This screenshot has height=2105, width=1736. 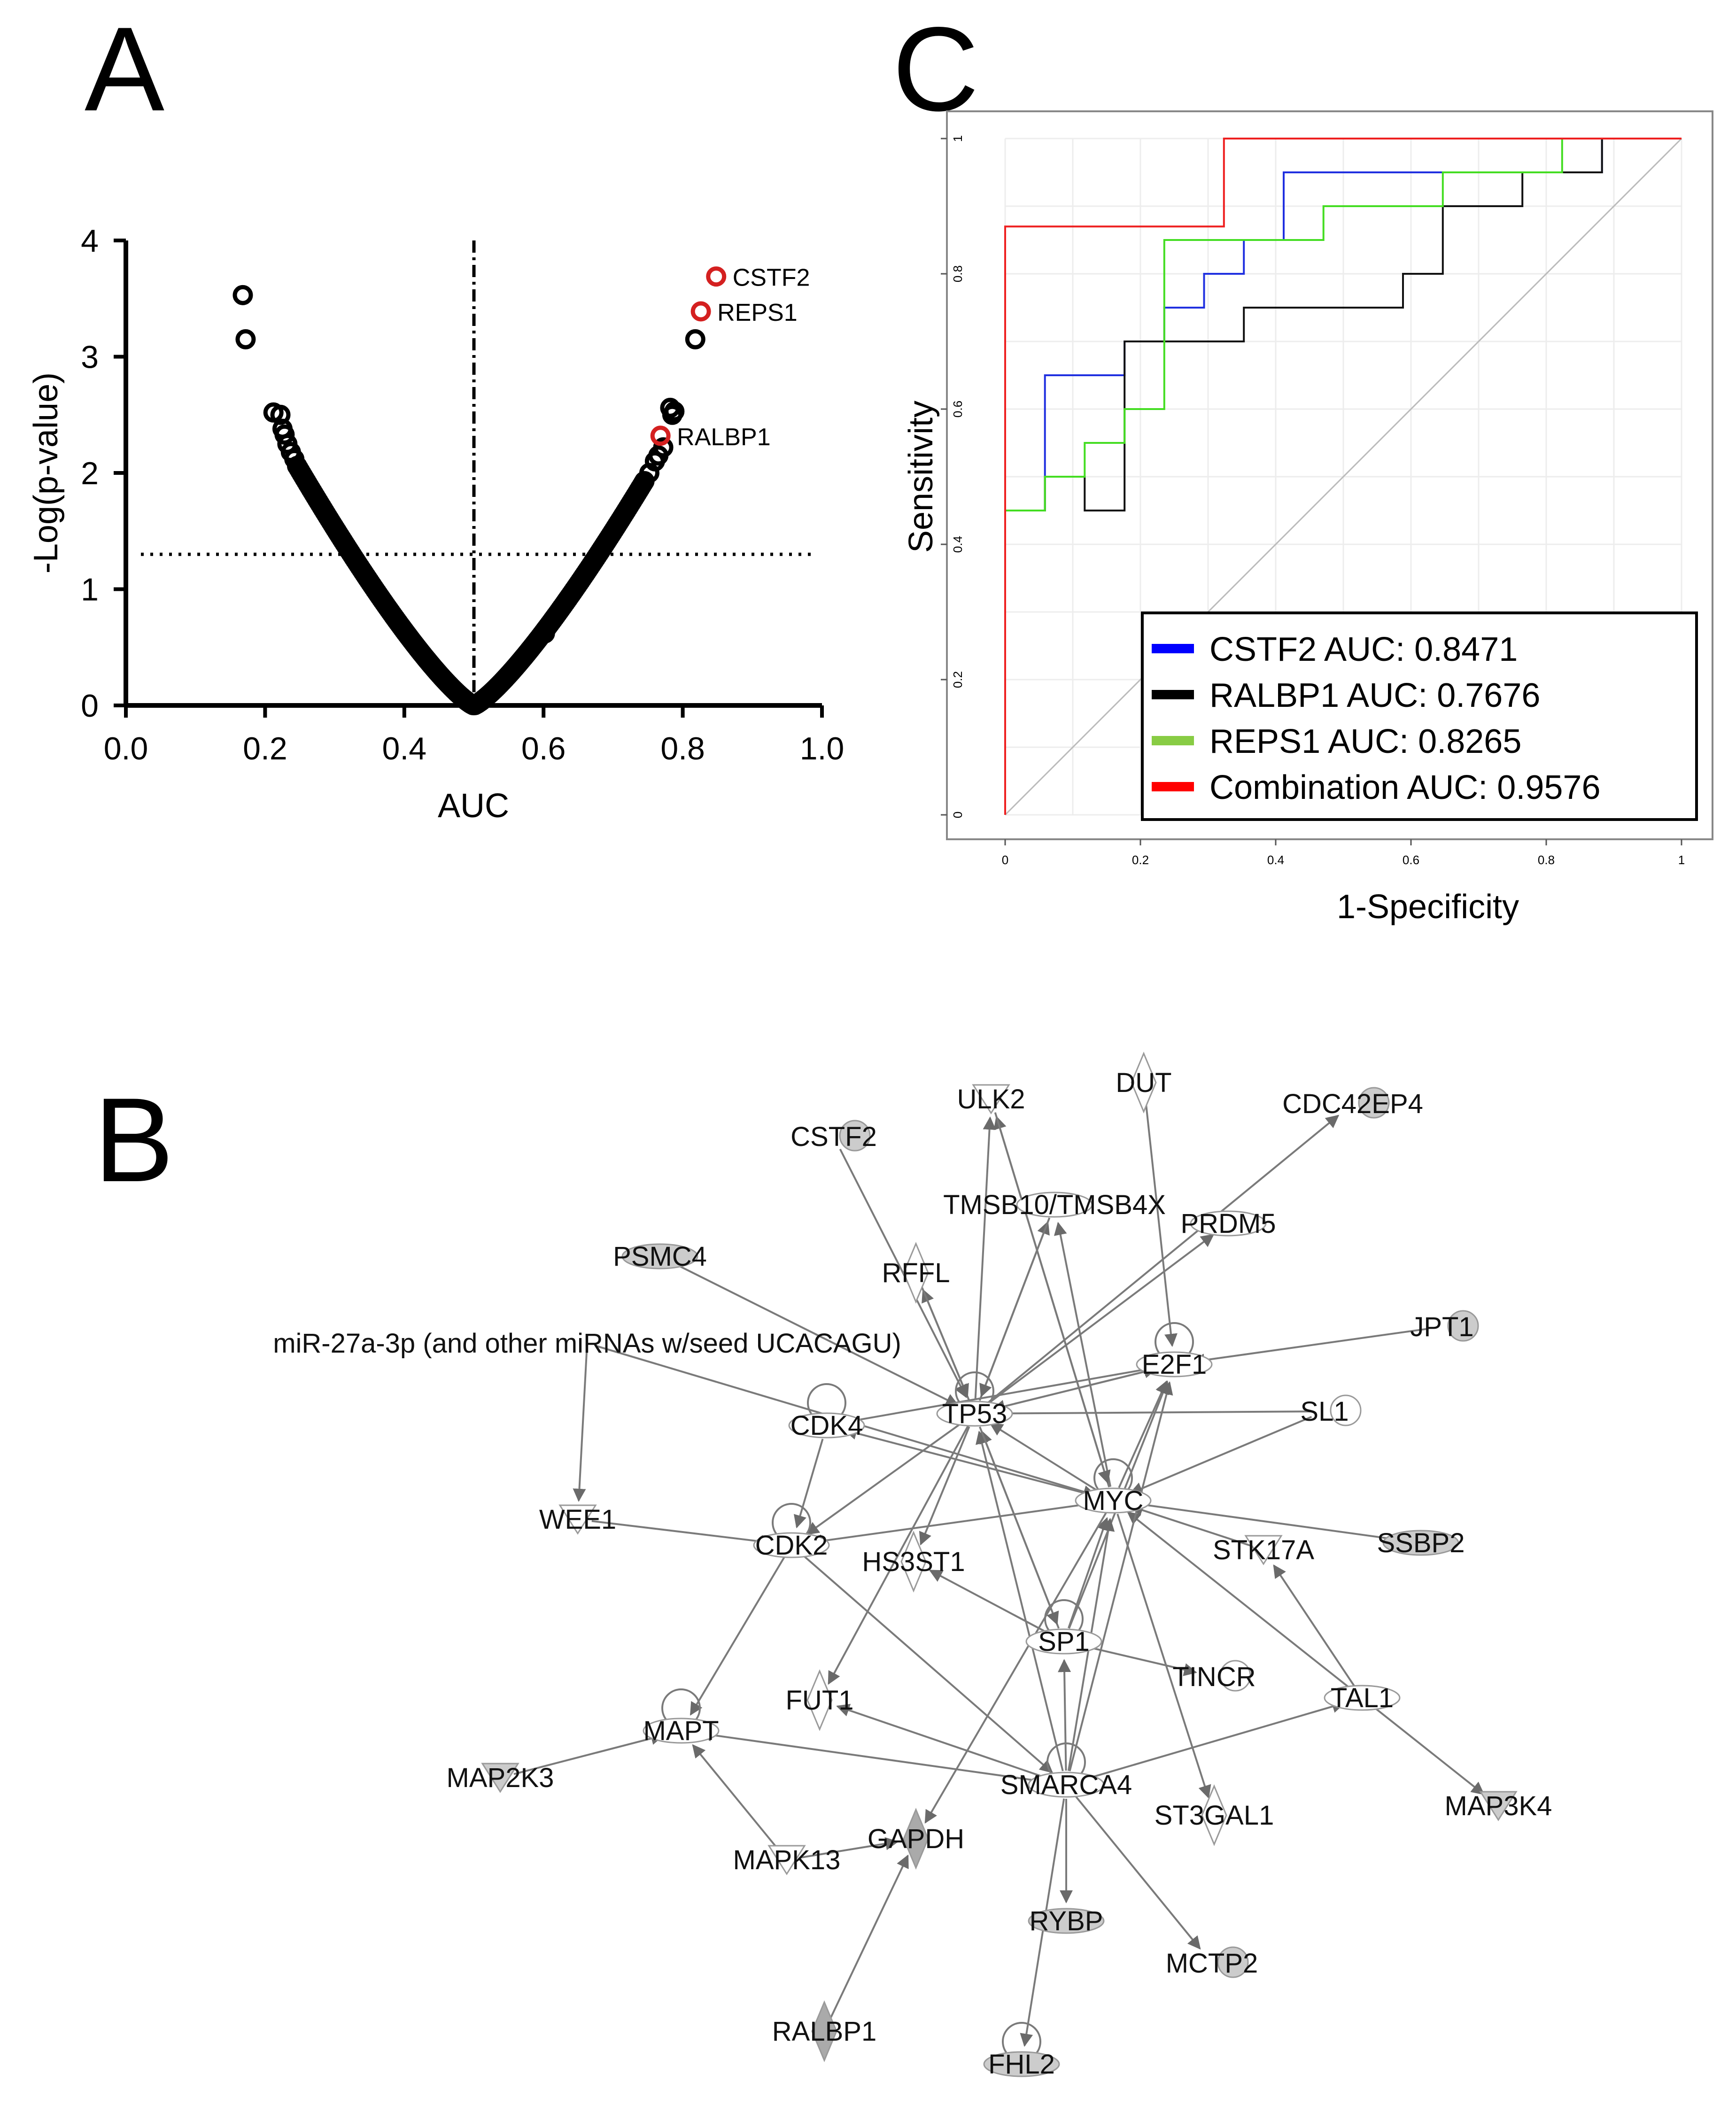 I want to click on network-node-label: SSBP2, so click(x=1421, y=1543).